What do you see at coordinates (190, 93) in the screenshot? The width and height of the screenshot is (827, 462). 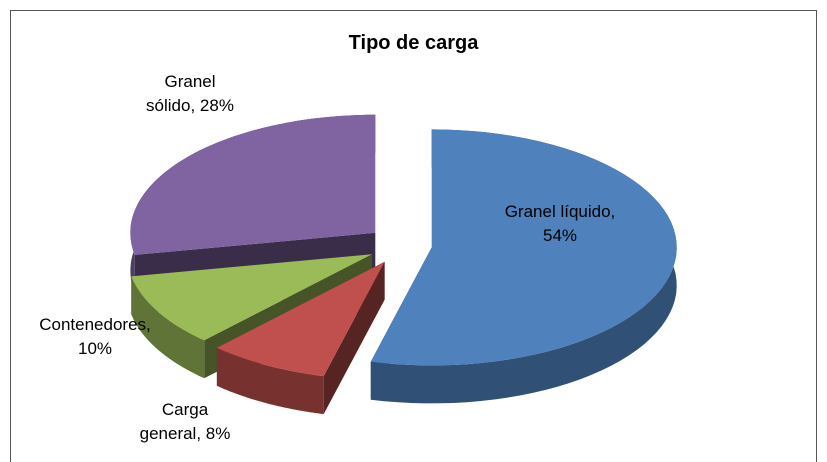 I see `data-label: Granel sólido, 28%` at bounding box center [190, 93].